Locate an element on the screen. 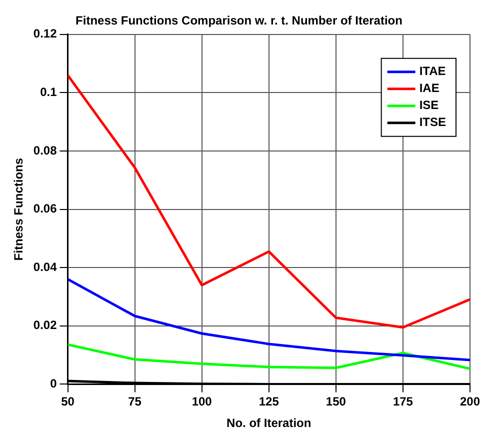 This screenshot has height=443, width=492. legend-label: ISE is located at coordinates (429, 105).